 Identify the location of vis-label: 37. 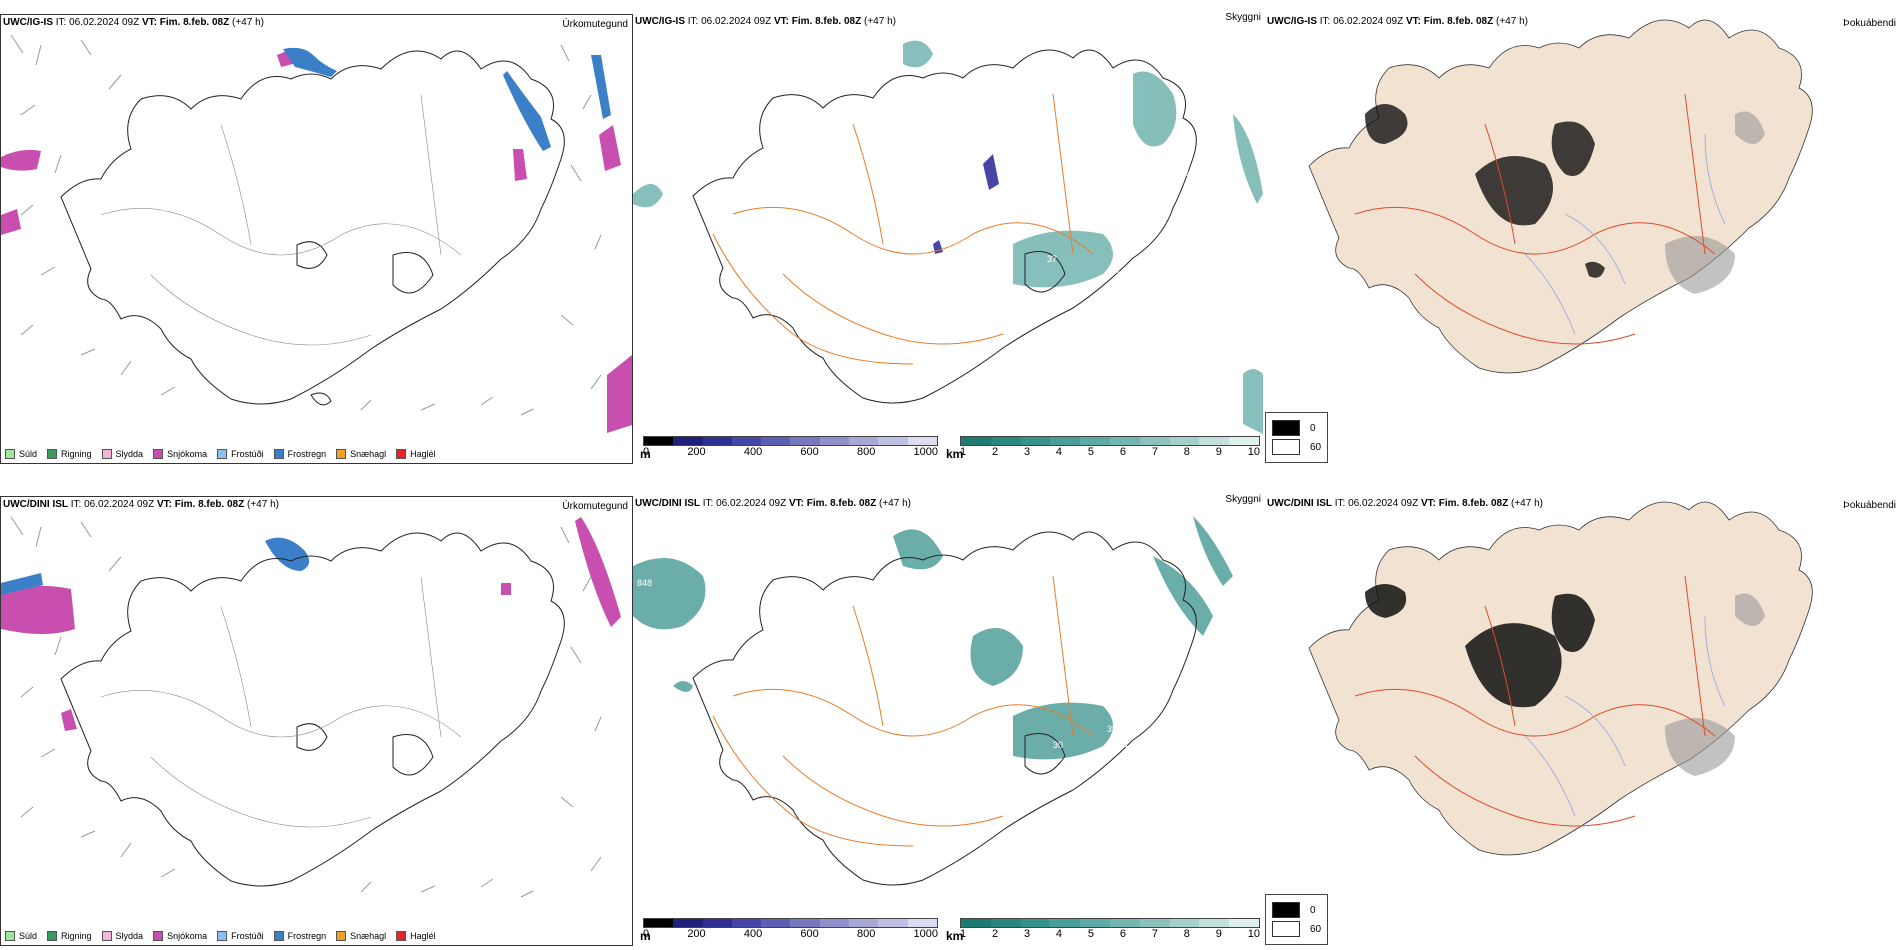
(1052, 259).